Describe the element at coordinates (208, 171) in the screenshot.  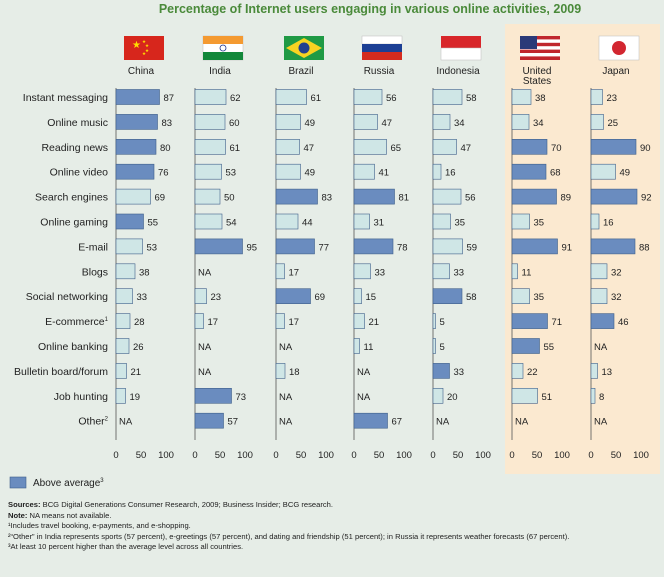
I see `bar-india-online-video` at that location.